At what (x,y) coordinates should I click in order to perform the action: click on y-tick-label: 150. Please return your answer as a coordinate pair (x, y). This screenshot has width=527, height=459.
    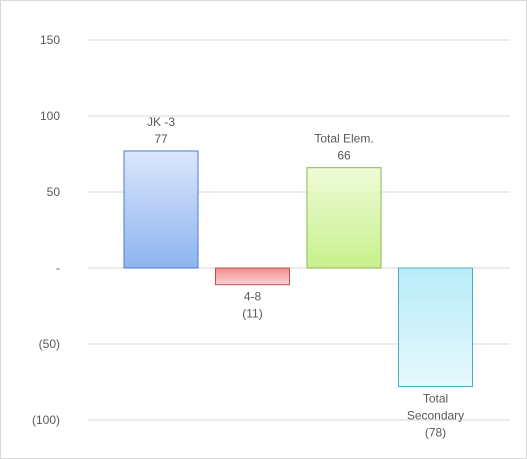
    Looking at the image, I should click on (50, 40).